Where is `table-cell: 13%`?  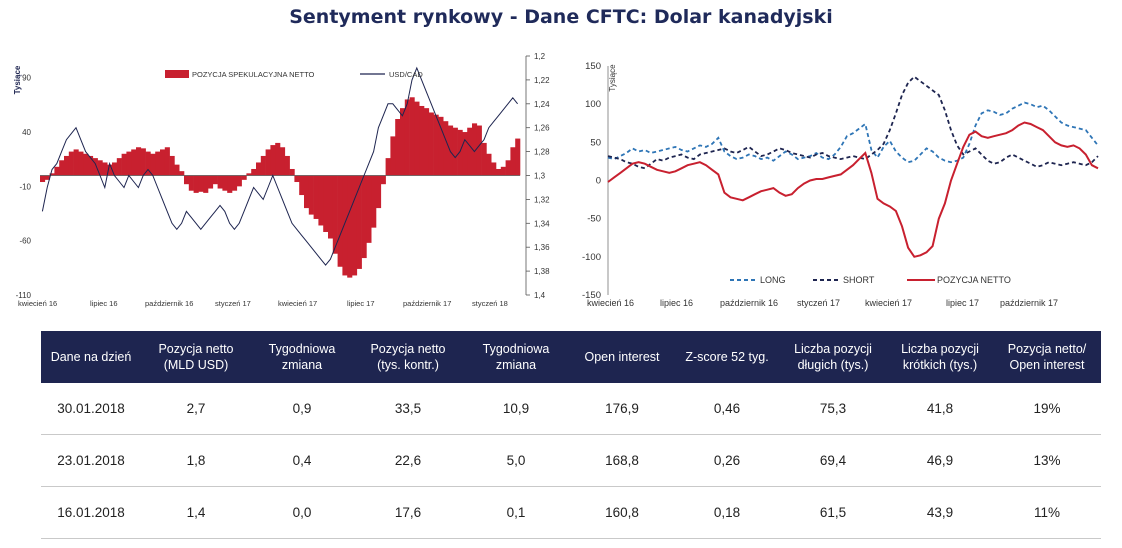
table-cell: 13% is located at coordinates (1047, 460).